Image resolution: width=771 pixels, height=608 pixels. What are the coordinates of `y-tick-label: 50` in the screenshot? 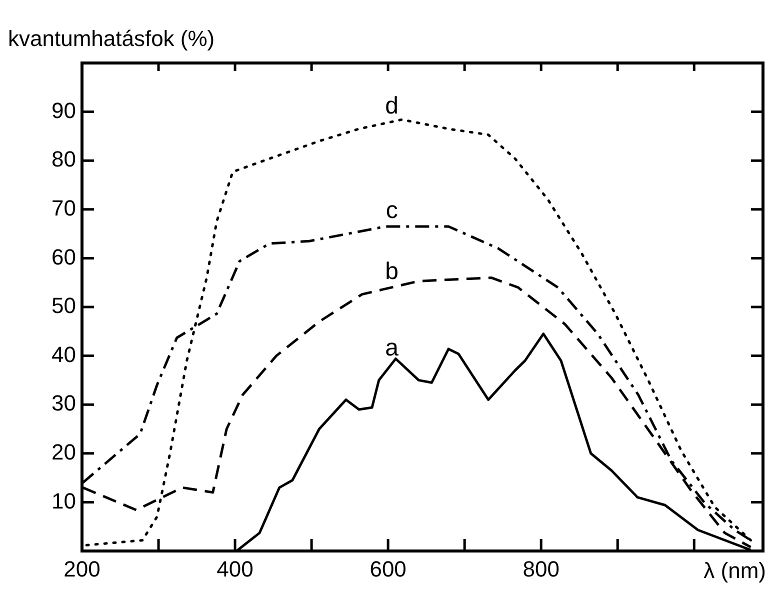 It's located at (64, 305).